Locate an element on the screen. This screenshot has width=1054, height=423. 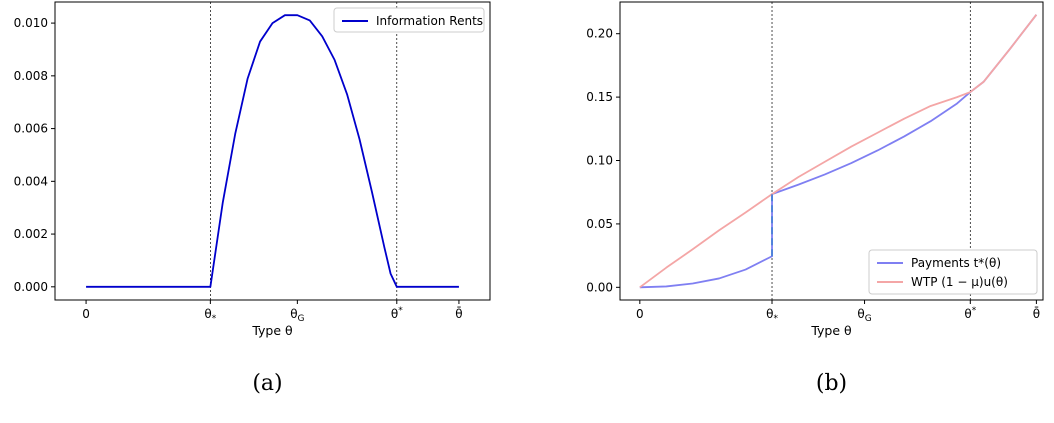
panel-caption: (a) is located at coordinates (267, 383).